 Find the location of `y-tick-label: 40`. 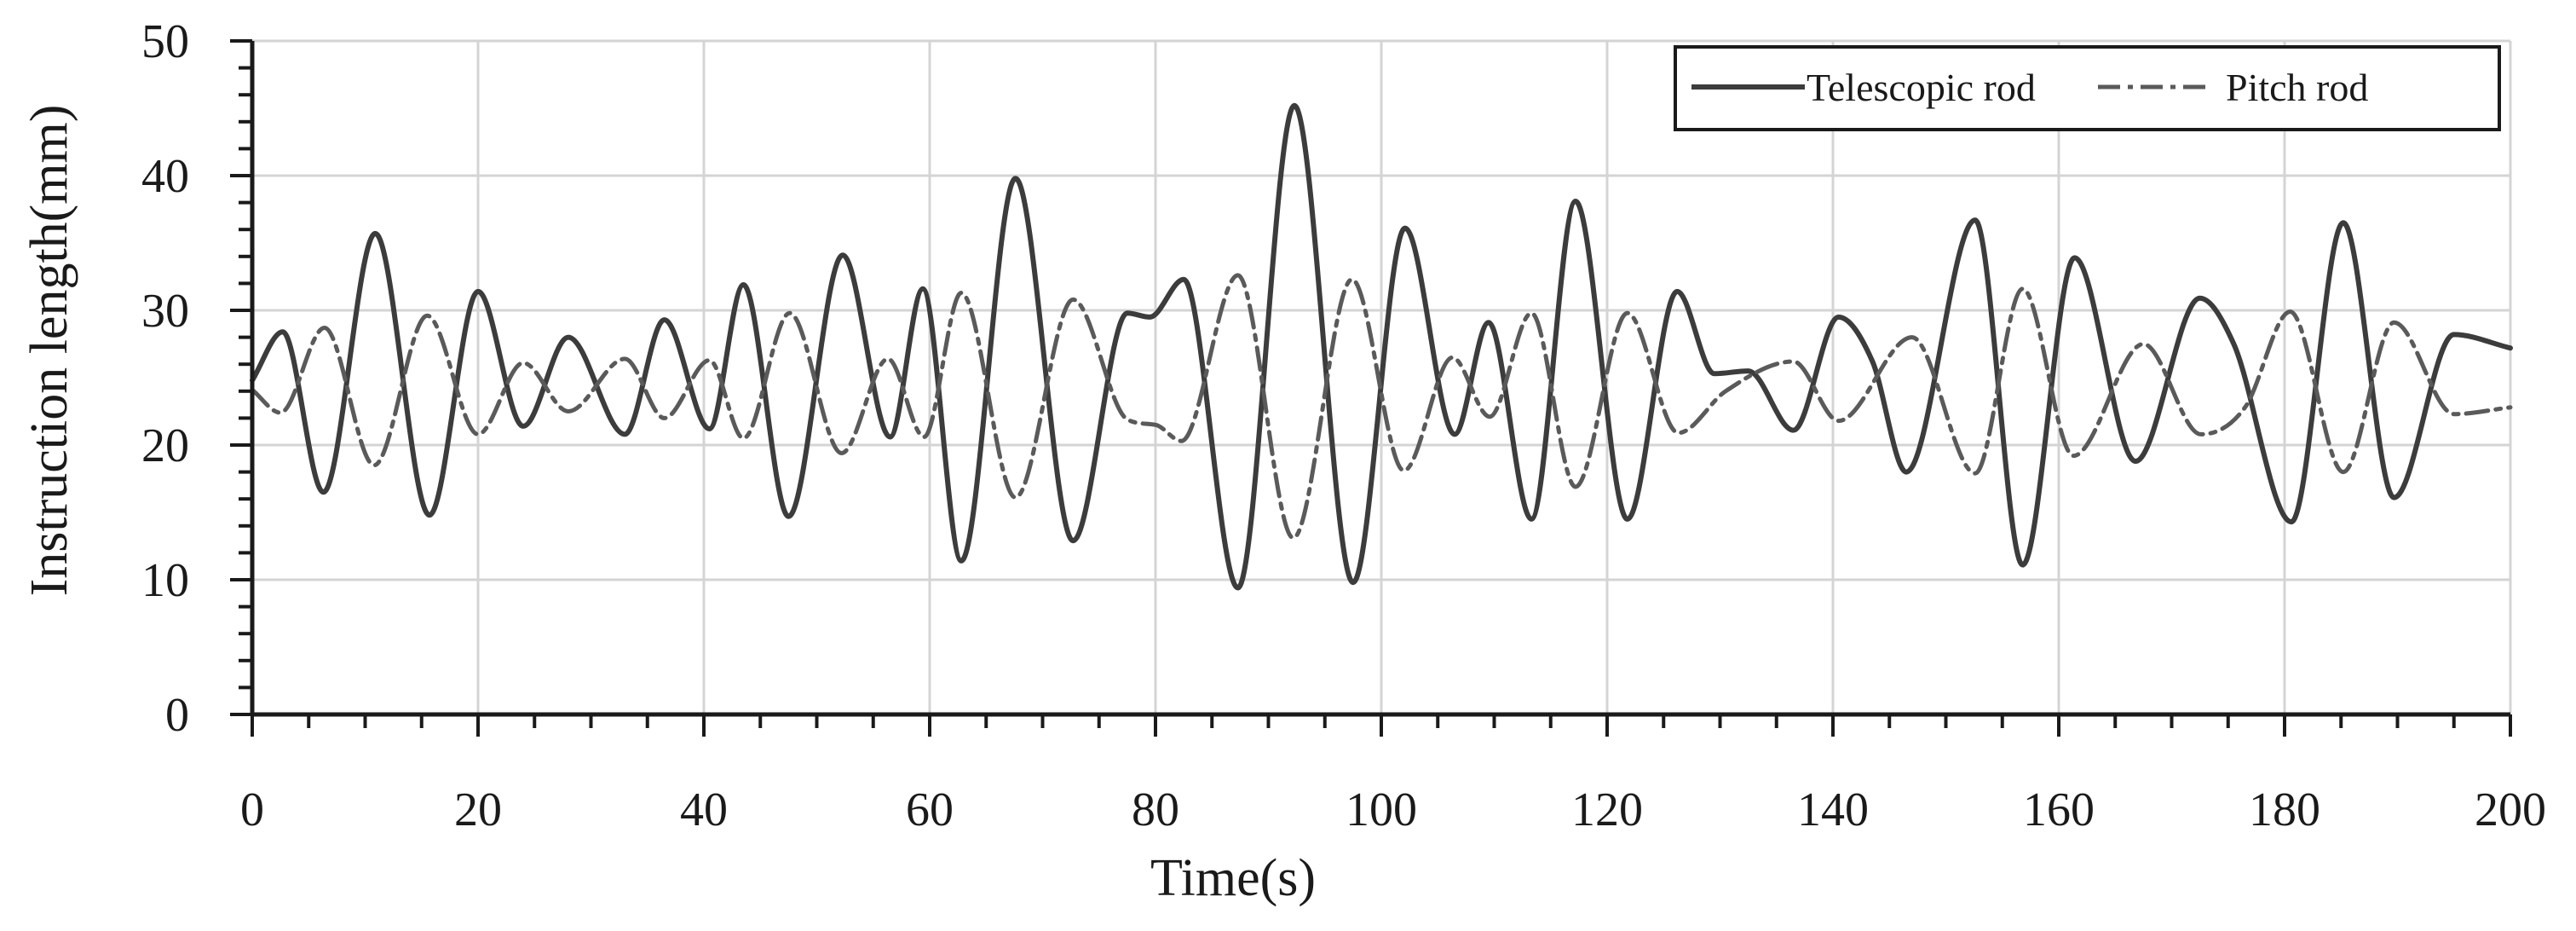

y-tick-label: 40 is located at coordinates (165, 176).